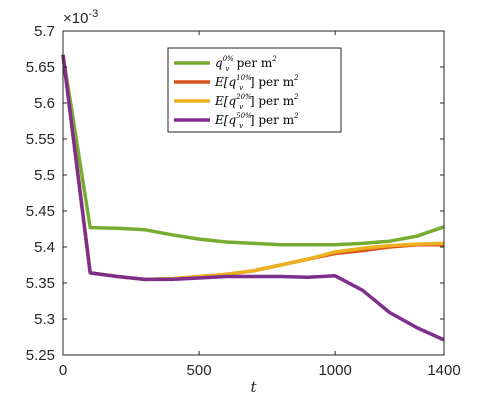 The width and height of the screenshot is (491, 400). Describe the element at coordinates (44, 175) in the screenshot. I see `y-tick-label: 5.5` at that location.